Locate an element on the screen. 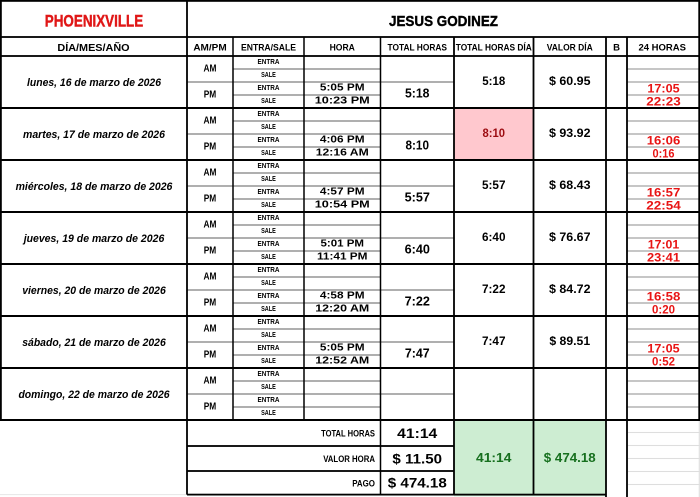 The image size is (700, 497). svg-text: AM/PM is located at coordinates (209, 47).